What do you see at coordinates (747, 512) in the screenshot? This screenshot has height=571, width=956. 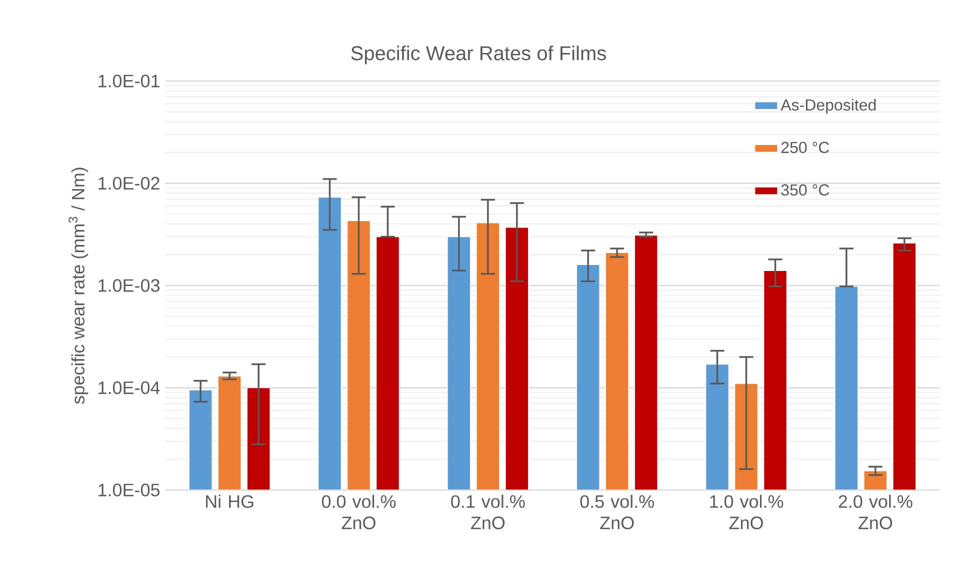 I see `x-tick-label: 1.0 vol.% ZnO` at bounding box center [747, 512].